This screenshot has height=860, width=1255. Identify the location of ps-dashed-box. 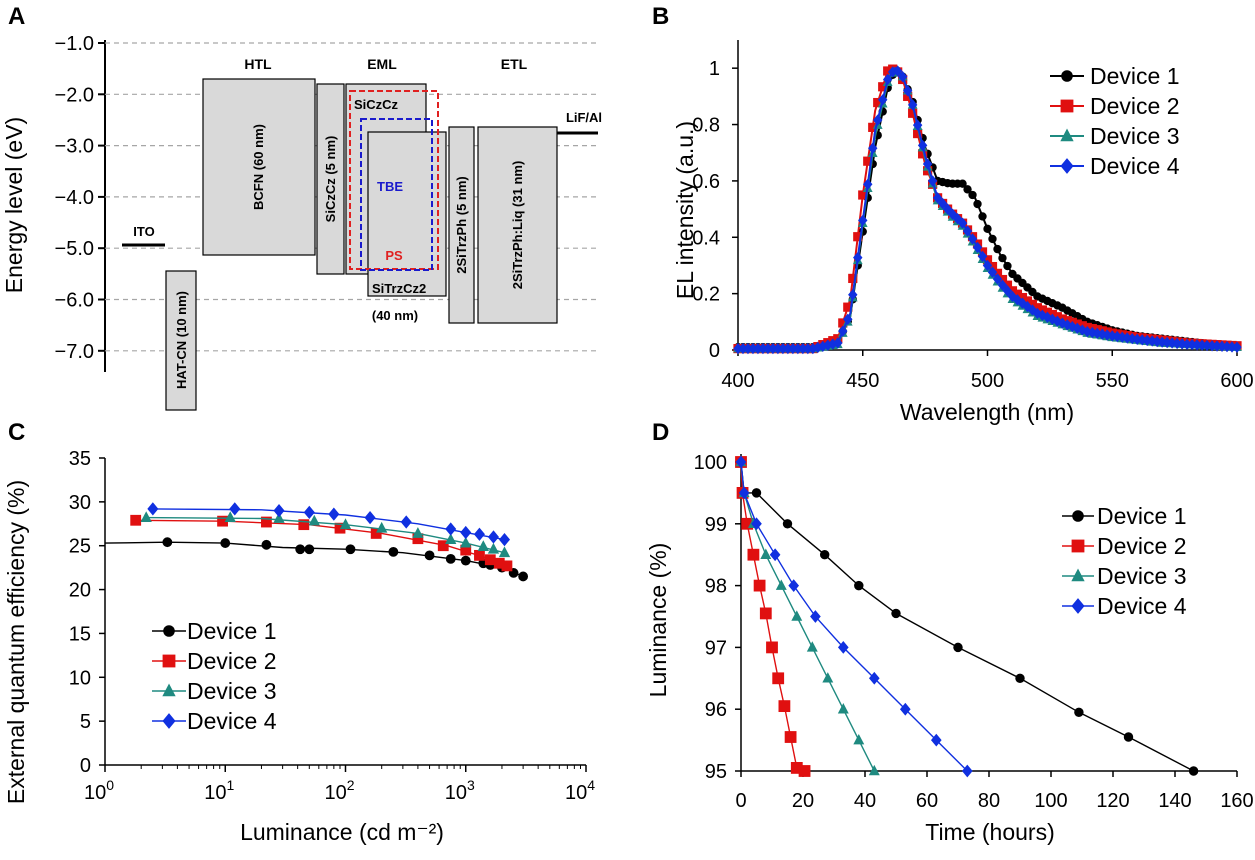
(394, 180).